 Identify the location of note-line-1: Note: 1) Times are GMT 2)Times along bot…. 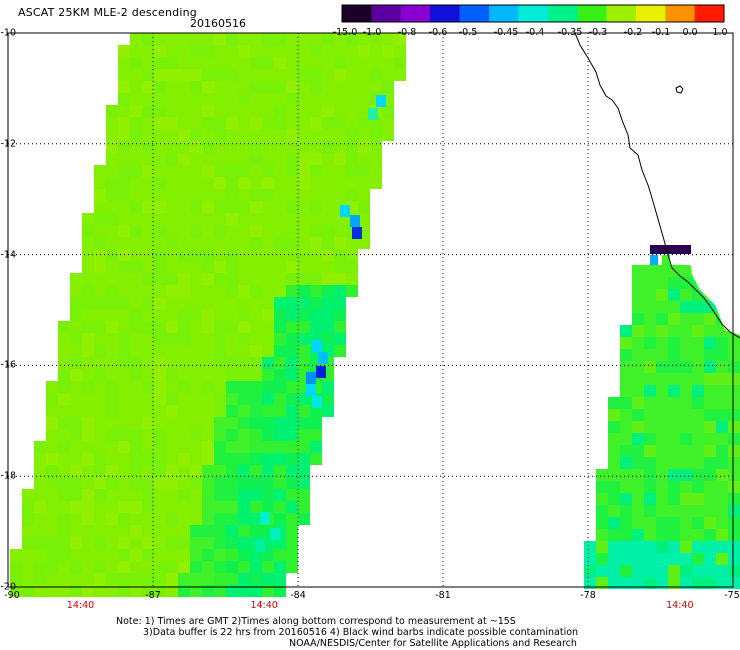
(316, 621).